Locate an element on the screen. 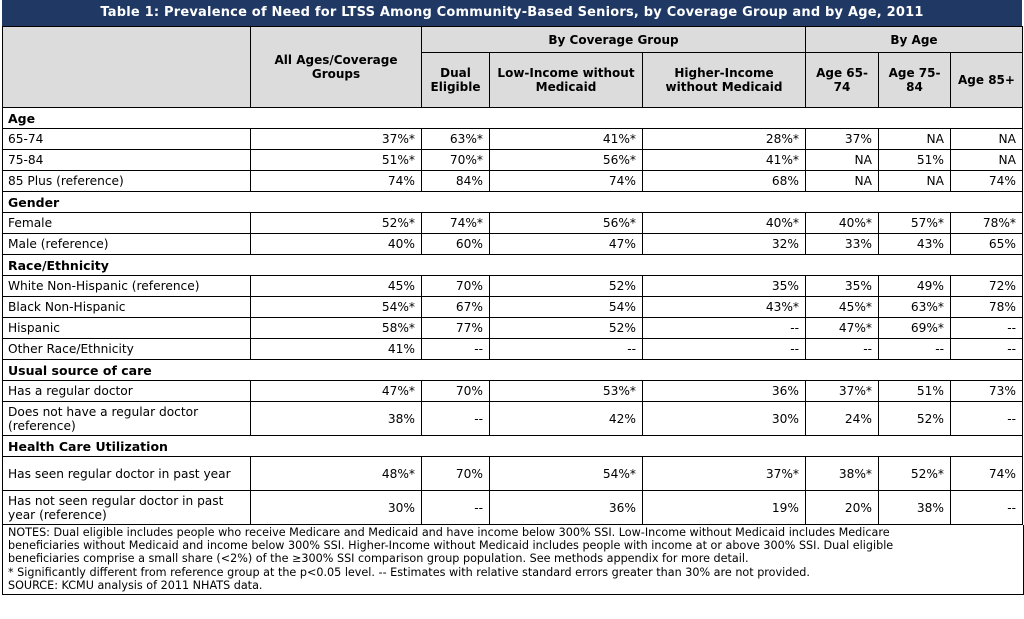 This screenshot has height=619, width=1024. value-cell: 19% is located at coordinates (724, 507).